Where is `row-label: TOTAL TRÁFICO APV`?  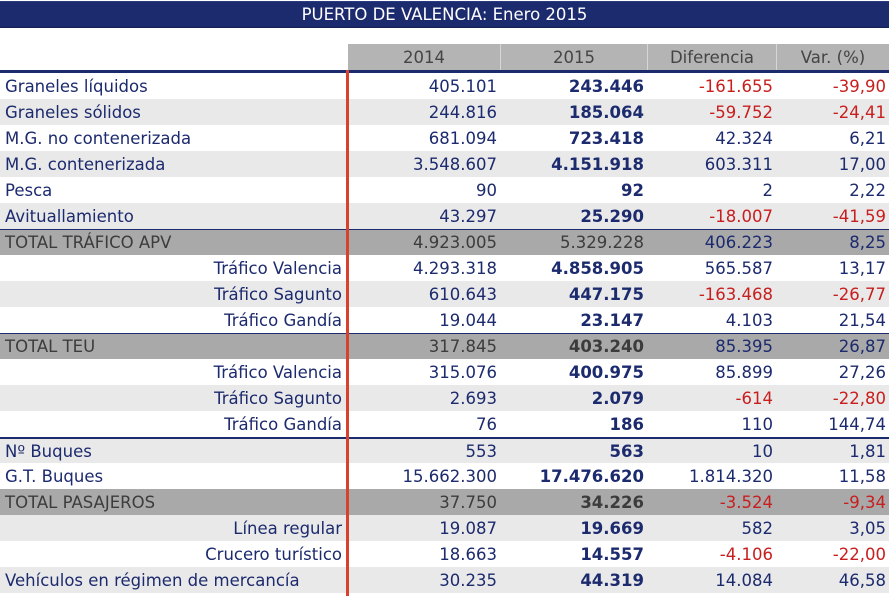 row-label: TOTAL TRÁFICO APV is located at coordinates (88, 242).